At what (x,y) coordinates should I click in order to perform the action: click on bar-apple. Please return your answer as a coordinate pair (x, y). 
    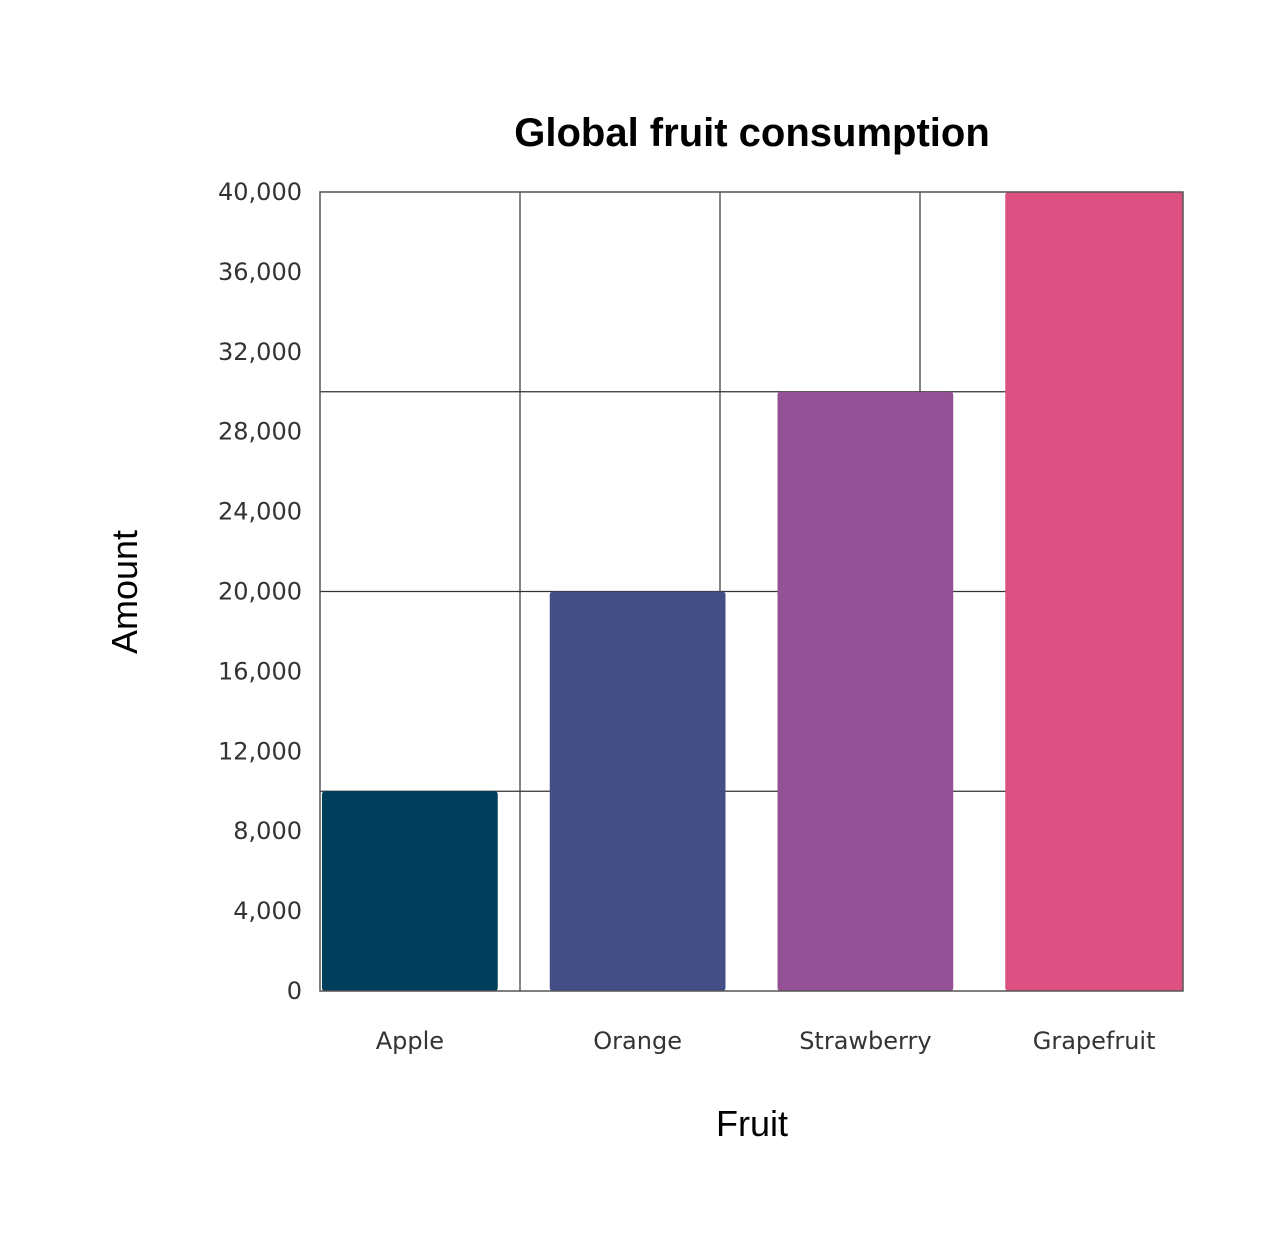
    Looking at the image, I should click on (410, 891).